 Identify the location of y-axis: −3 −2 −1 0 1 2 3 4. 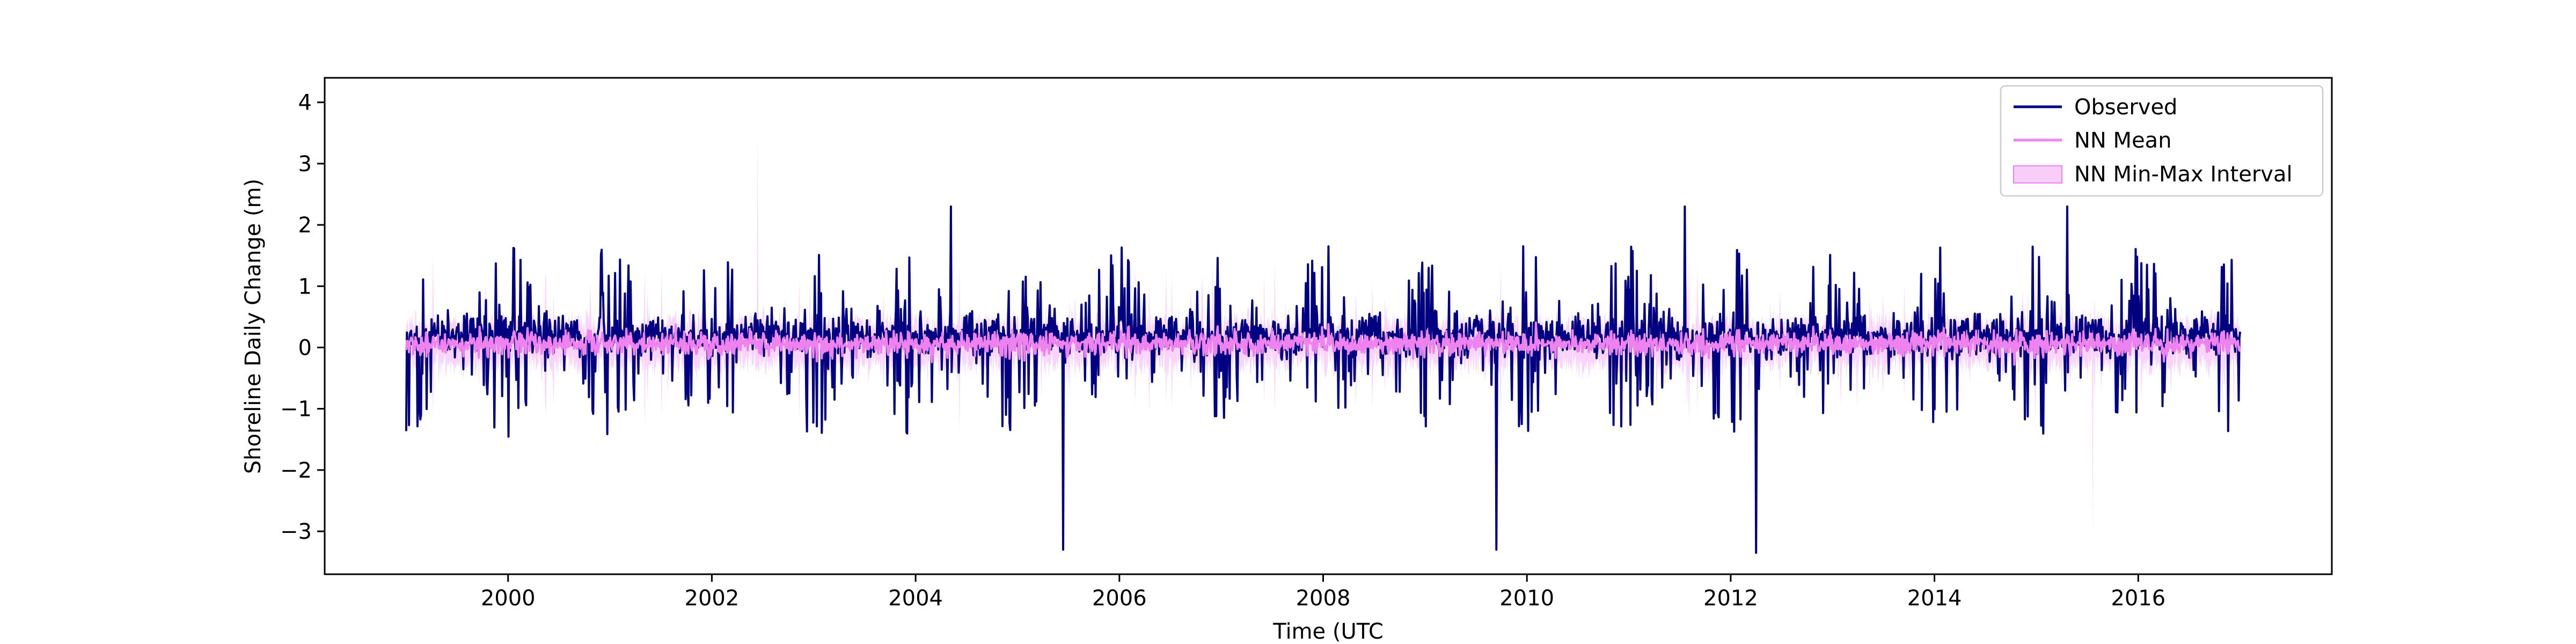
(302, 317).